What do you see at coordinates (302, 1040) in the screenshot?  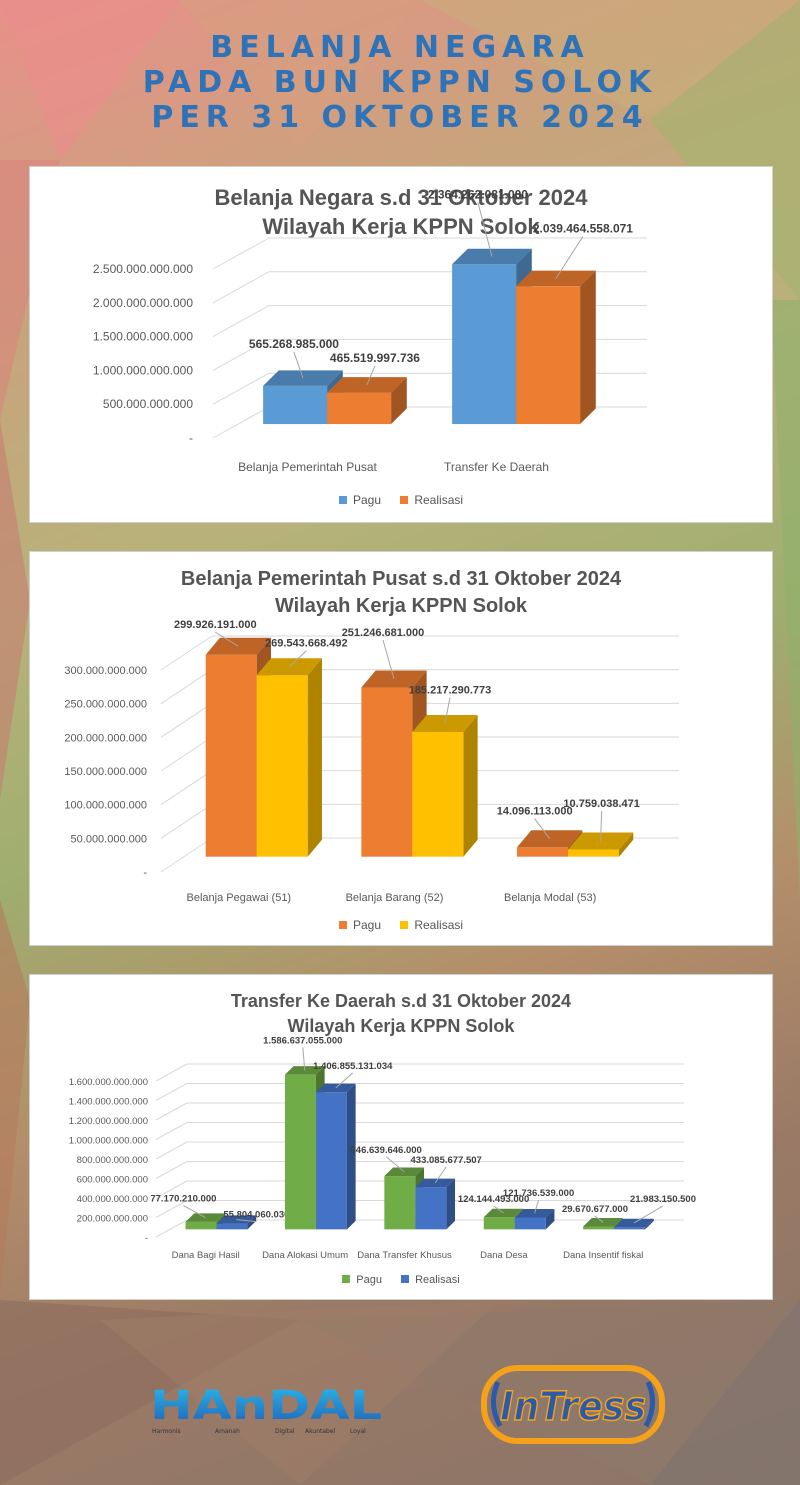 I see `data-label: 1.586.637.055.000` at bounding box center [302, 1040].